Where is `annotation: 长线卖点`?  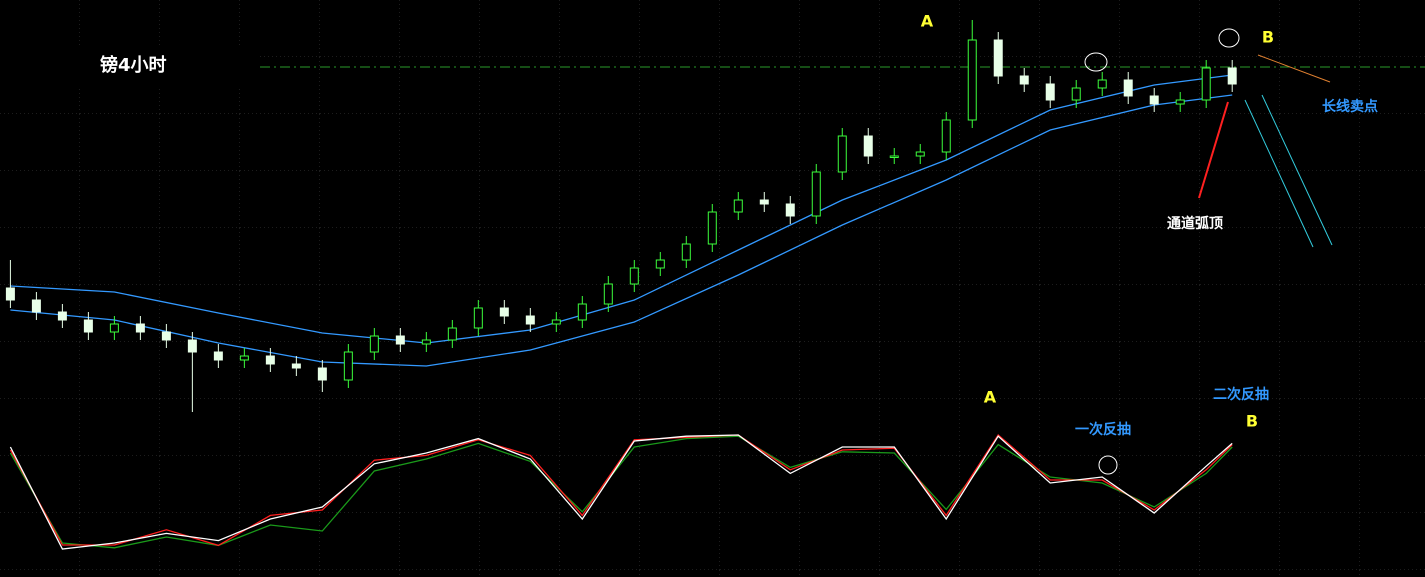 annotation: 长线卖点 is located at coordinates (1350, 106).